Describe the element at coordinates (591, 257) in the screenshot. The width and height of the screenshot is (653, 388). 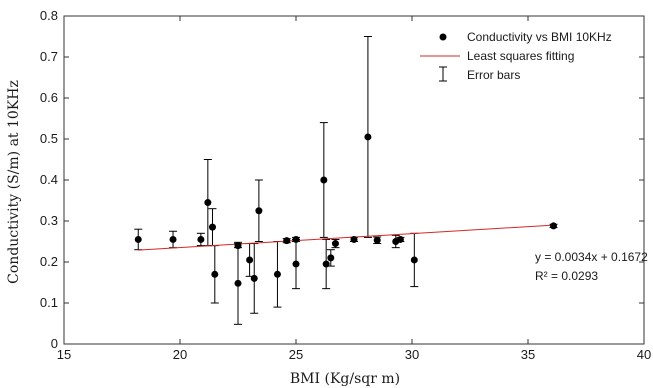
I see `fit-equation: y = 0.0034x + 0.1672` at that location.